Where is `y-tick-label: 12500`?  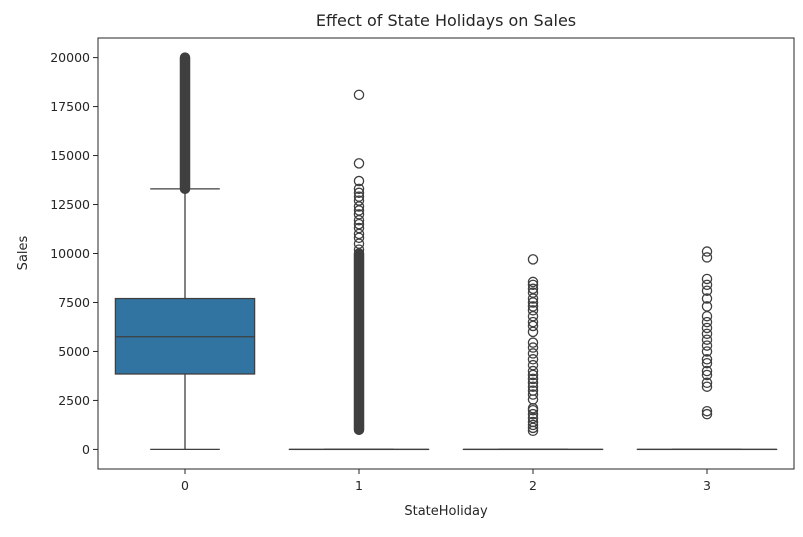 y-tick-label: 12500 is located at coordinates (70, 204).